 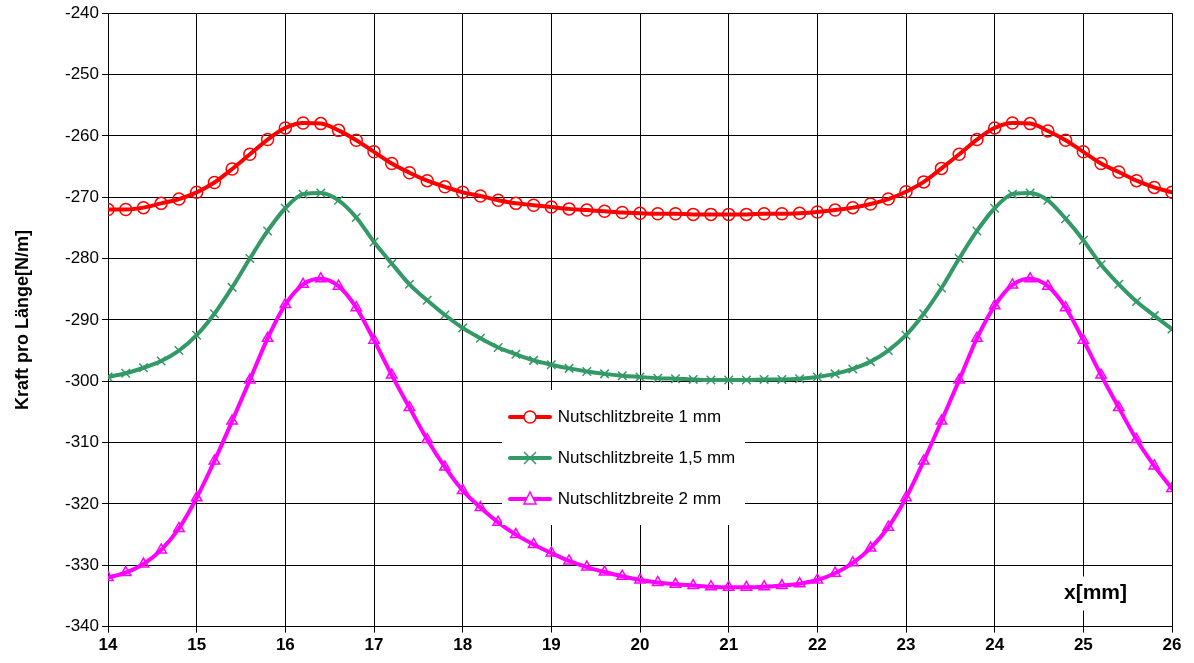 I want to click on x-tick-label: 14, so click(x=108, y=645).